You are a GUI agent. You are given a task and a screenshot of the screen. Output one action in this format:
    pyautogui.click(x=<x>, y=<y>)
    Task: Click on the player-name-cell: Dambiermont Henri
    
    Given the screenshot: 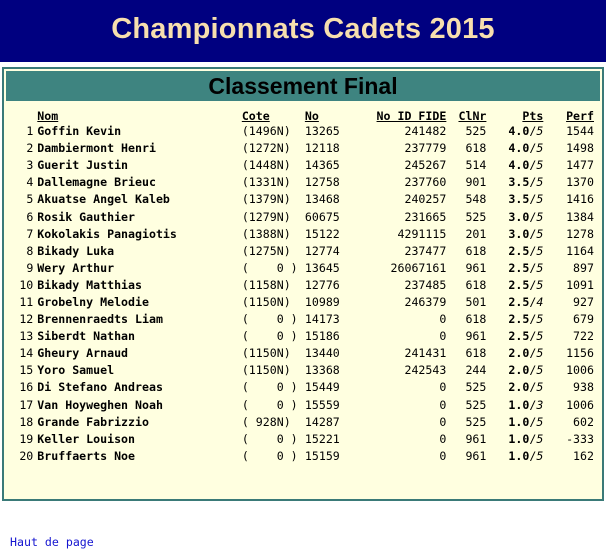 What is the action you would take?
    pyautogui.click(x=96, y=148)
    